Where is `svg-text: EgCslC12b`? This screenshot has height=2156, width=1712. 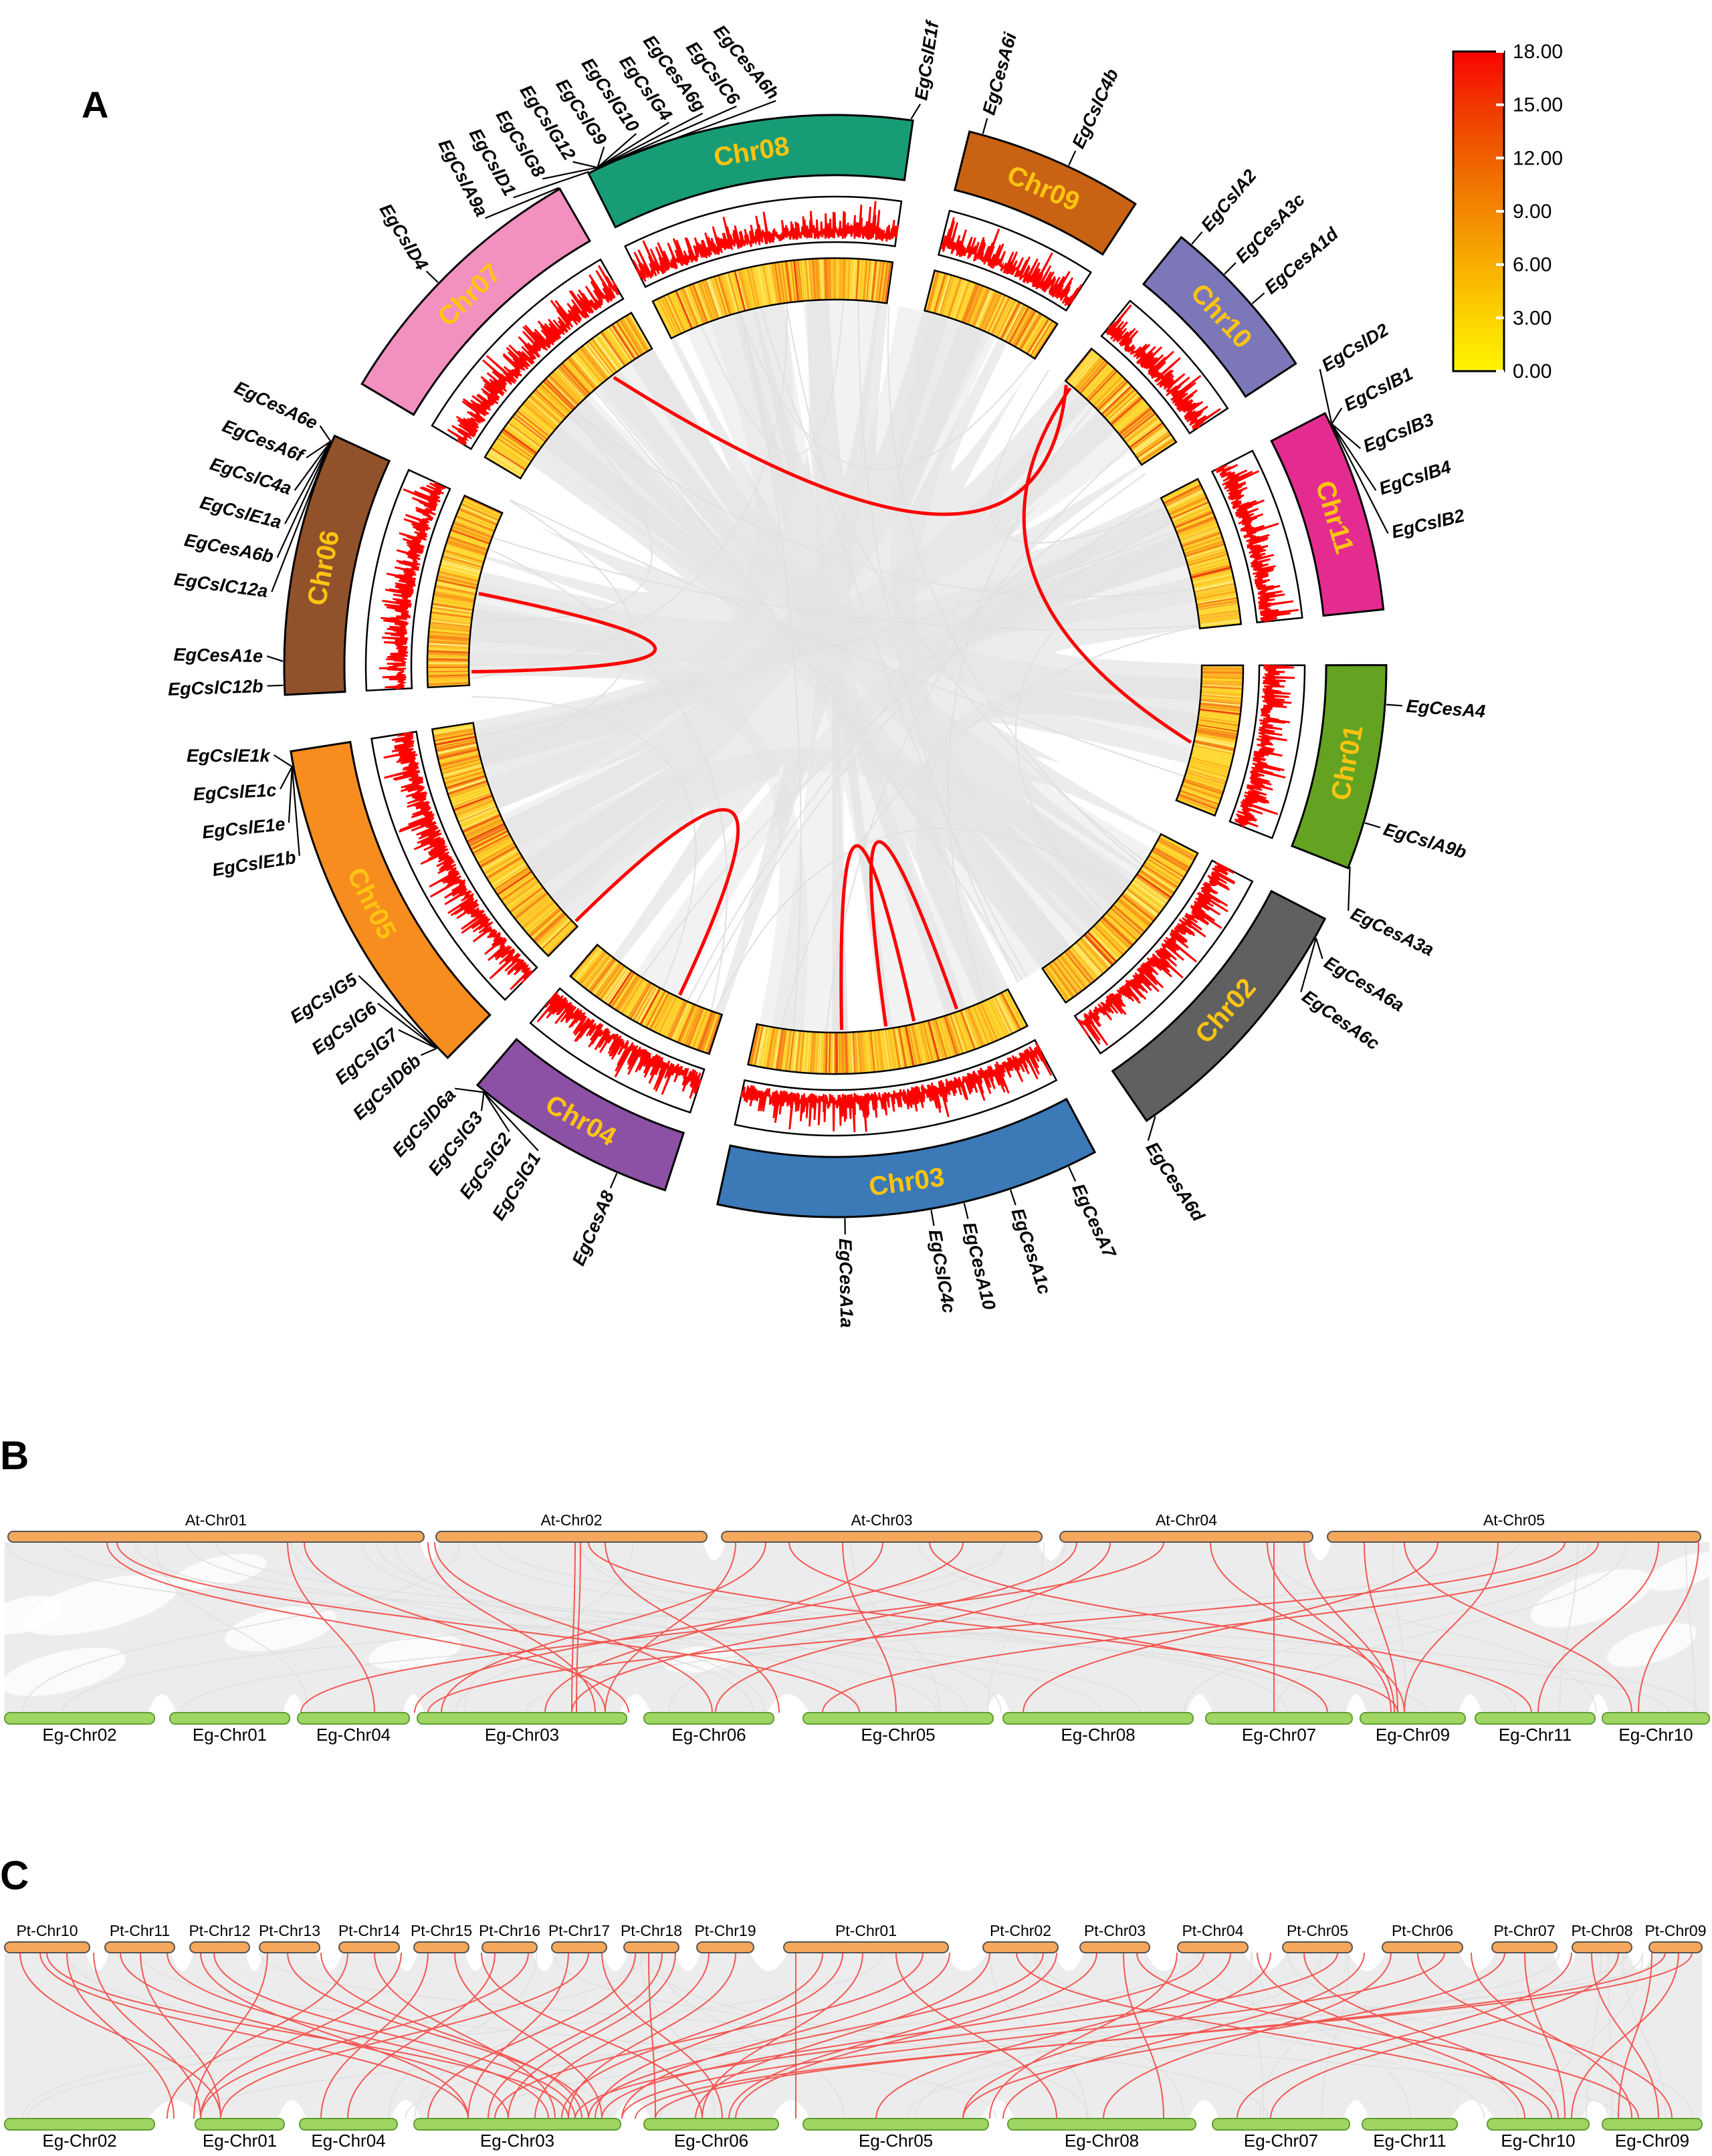
svg-text: EgCslC12b is located at coordinates (216, 687).